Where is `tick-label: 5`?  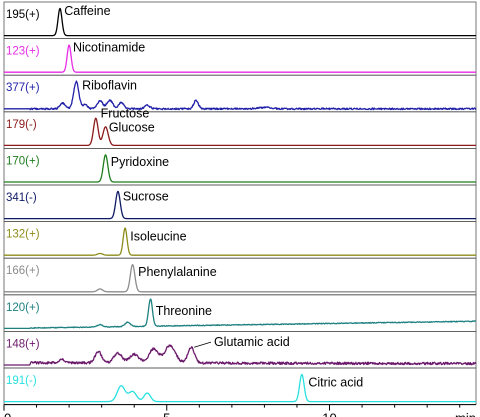
tick-label: 5 is located at coordinates (166, 414).